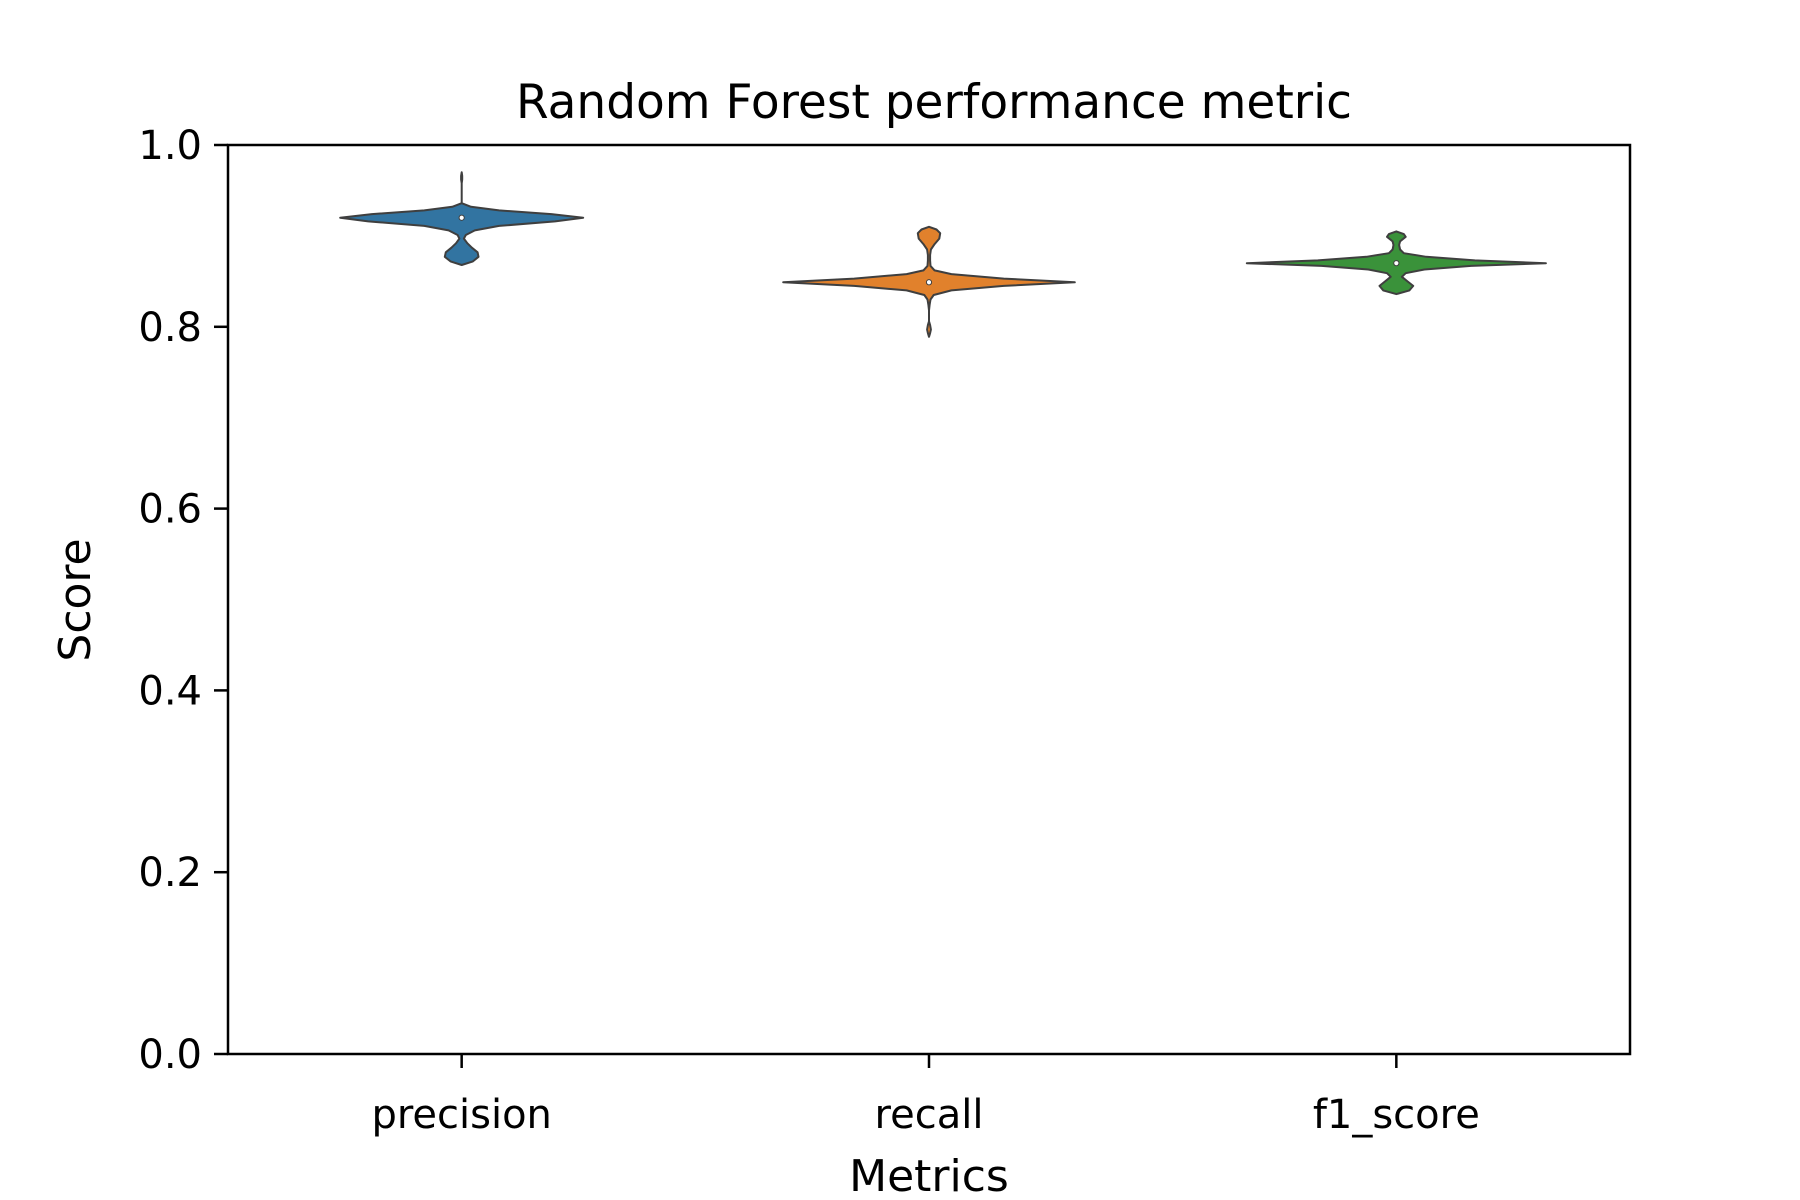 The image size is (1800, 1200). What do you see at coordinates (934, 102) in the screenshot?
I see `chart-title: Random Forest performance metric` at bounding box center [934, 102].